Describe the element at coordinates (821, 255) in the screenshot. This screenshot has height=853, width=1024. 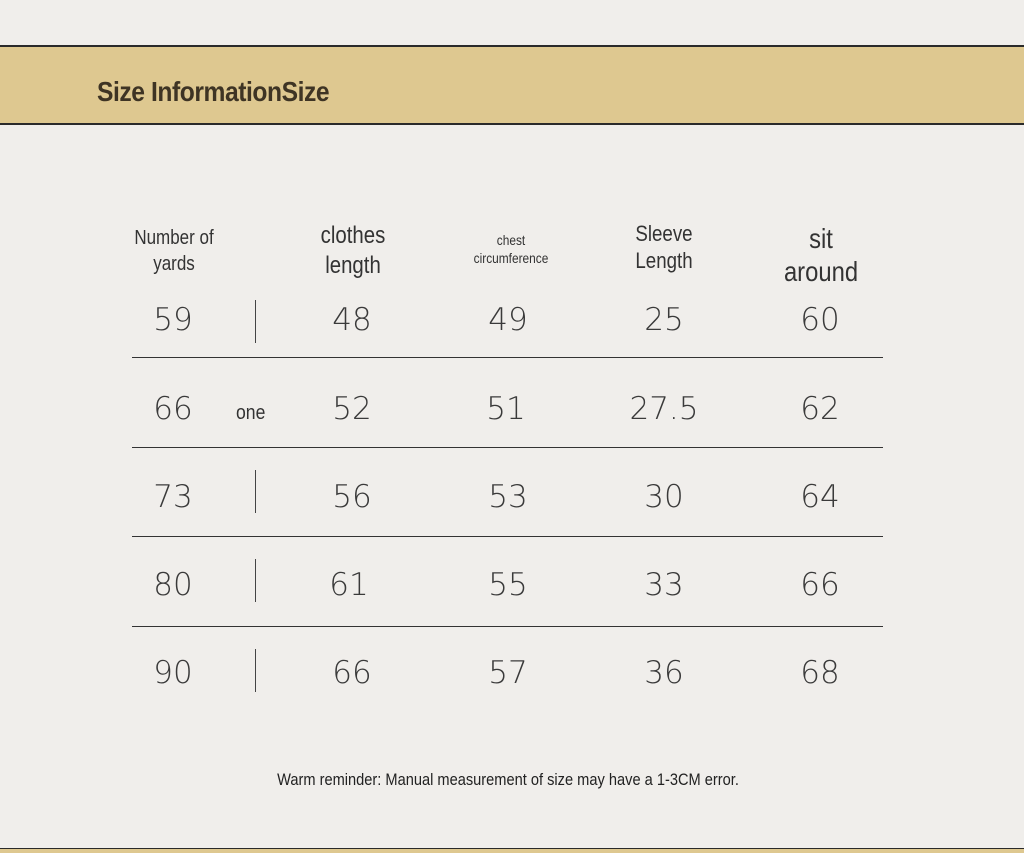
I see `header-sit-around: sit around` at that location.